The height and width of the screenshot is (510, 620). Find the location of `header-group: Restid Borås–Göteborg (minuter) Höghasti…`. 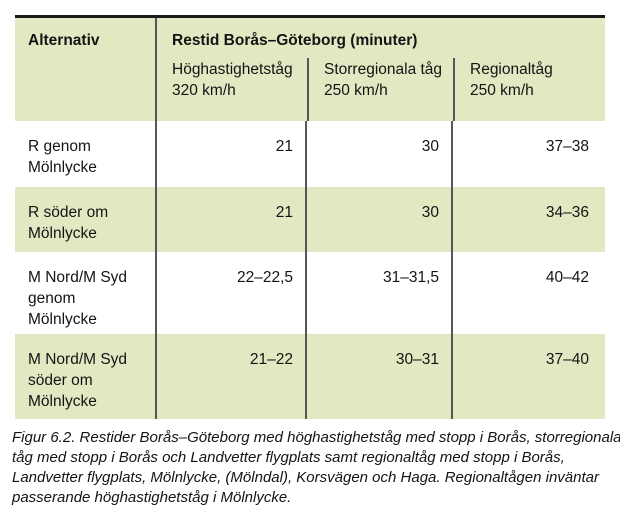

header-group: Restid Borås–Göteborg (minuter) Höghasti… is located at coordinates (381, 69).